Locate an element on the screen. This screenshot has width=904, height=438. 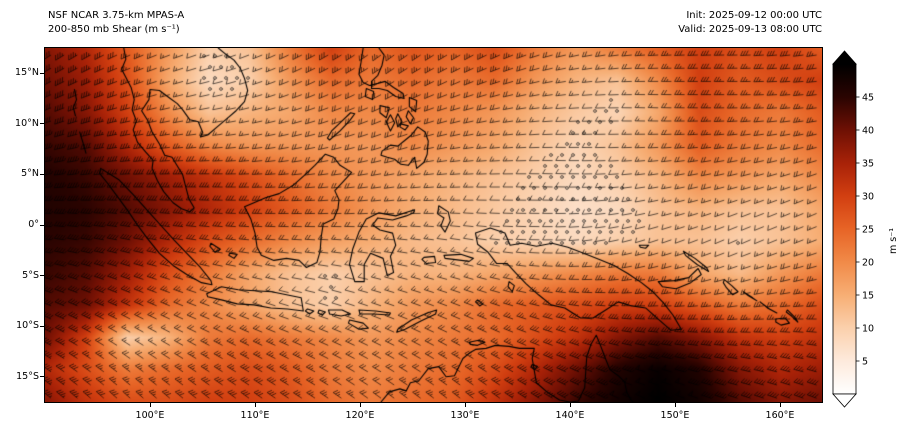
init-time: Init: 2025-09-12 00:00 UTC is located at coordinates (754, 15).